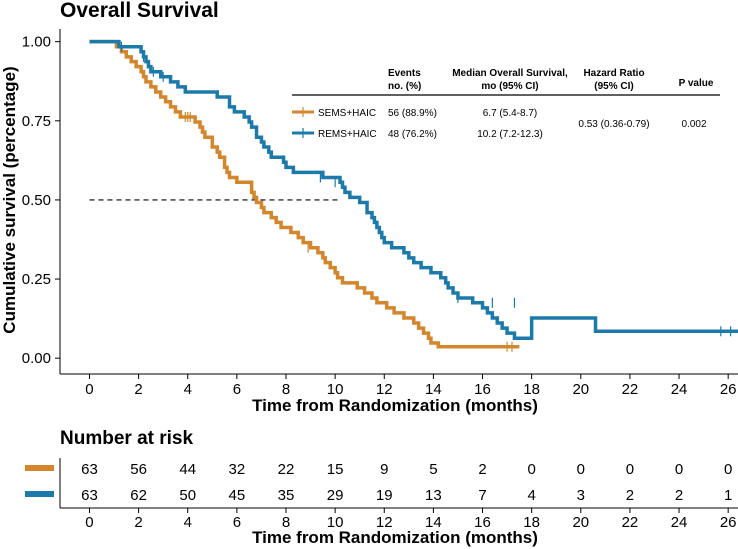 This screenshot has height=549, width=738. What do you see at coordinates (384, 495) in the screenshot?
I see `risk-value: 19` at bounding box center [384, 495].